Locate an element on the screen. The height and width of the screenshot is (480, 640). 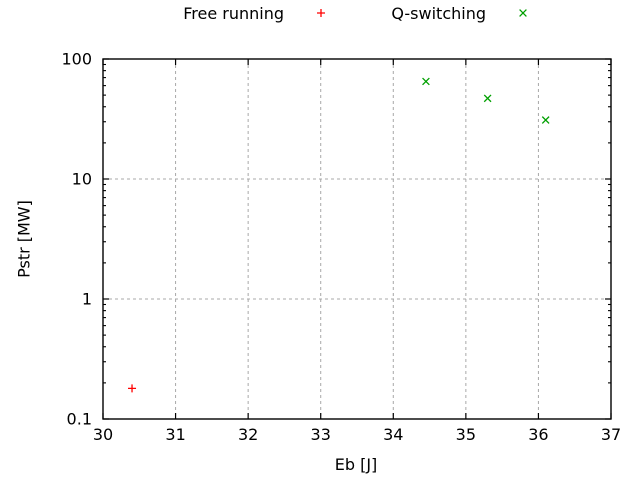
y-tick-label: 100 is located at coordinates (76, 59).